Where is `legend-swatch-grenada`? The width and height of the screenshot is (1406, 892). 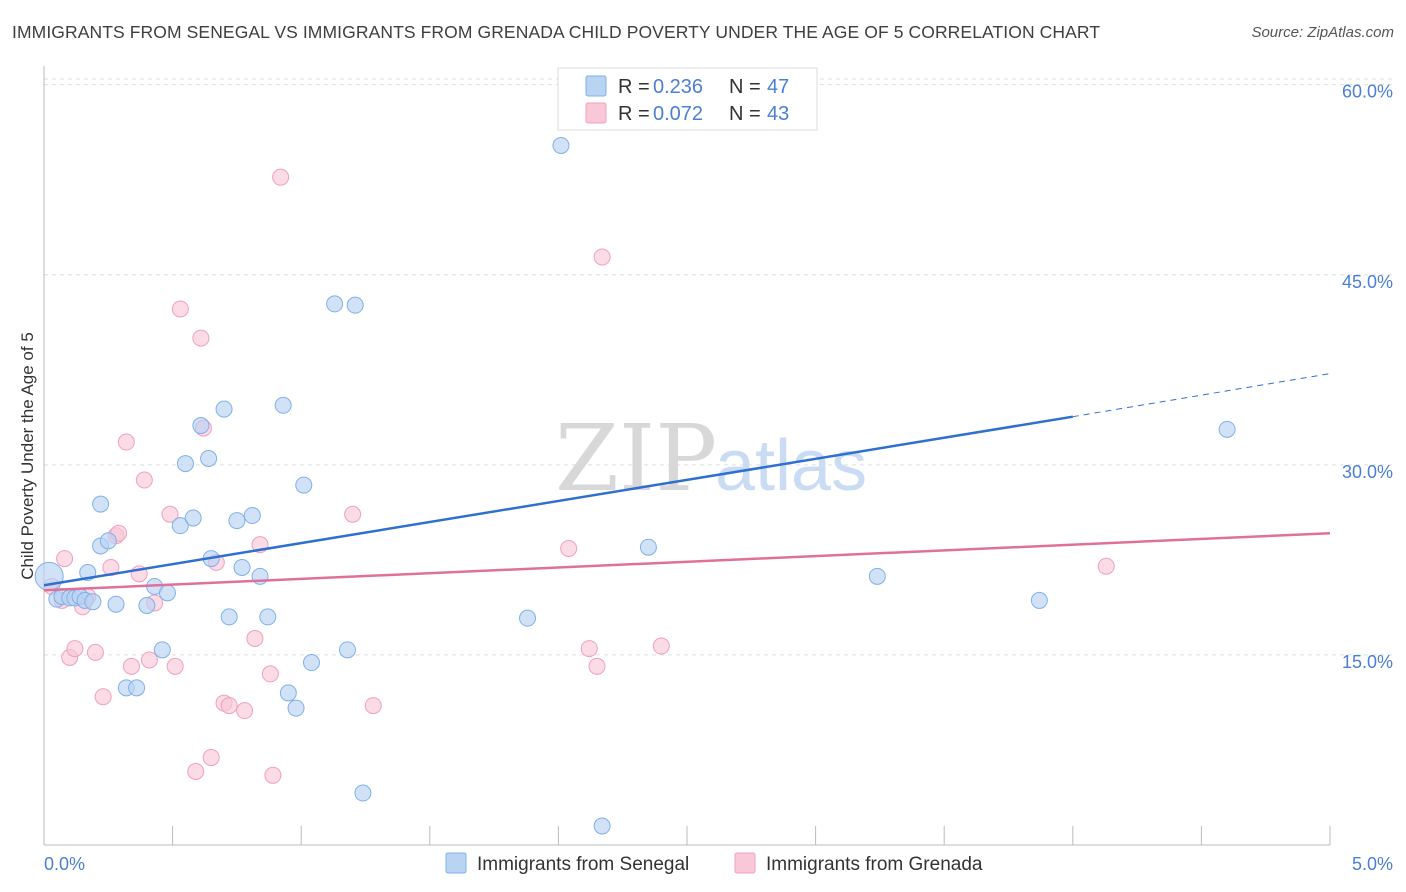
legend-swatch-grenada is located at coordinates (596, 113).